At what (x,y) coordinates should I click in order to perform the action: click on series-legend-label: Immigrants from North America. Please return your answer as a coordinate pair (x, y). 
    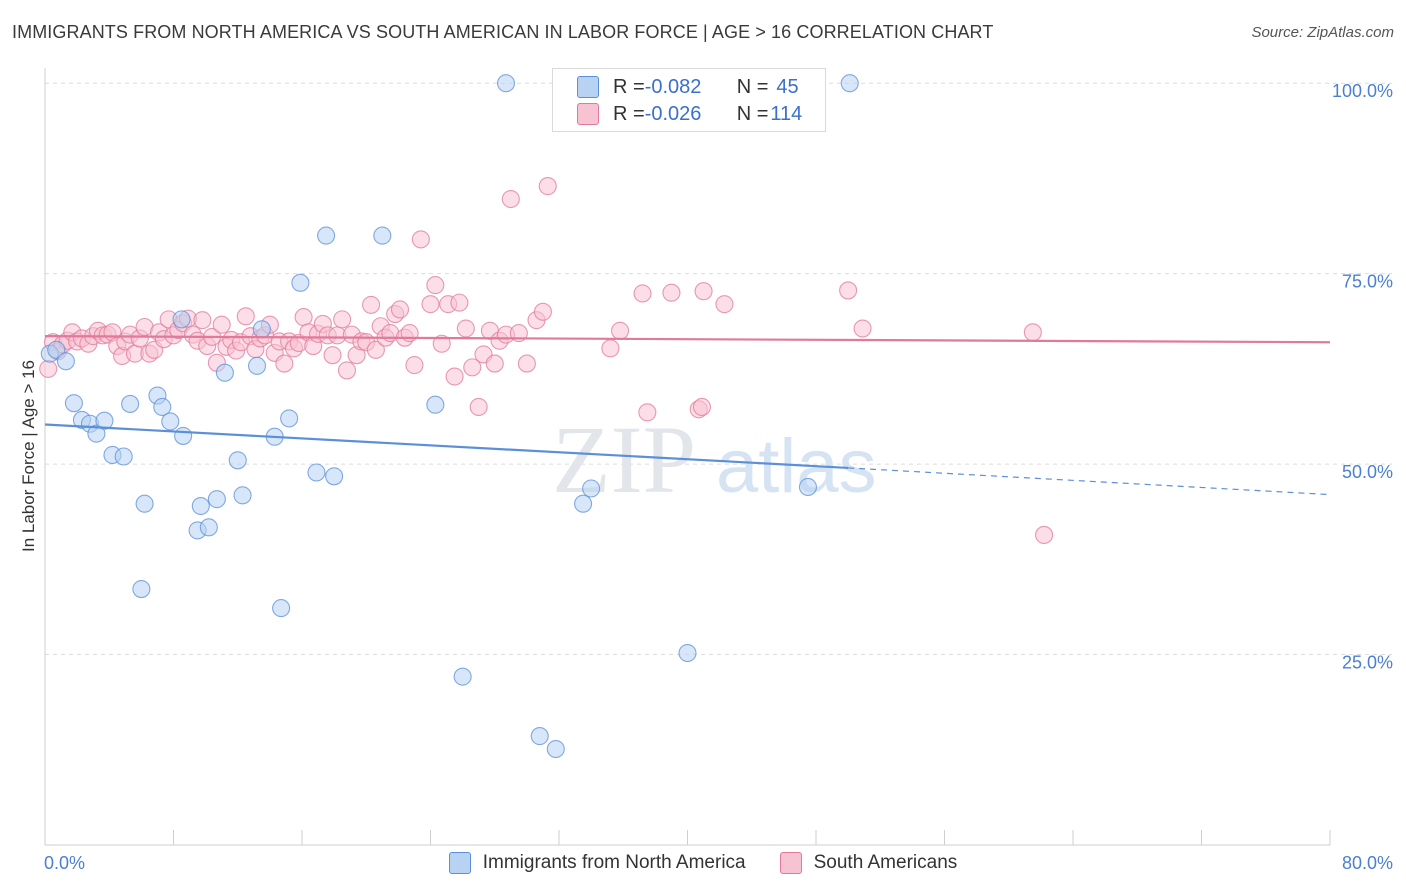
    Looking at the image, I should click on (614, 862).